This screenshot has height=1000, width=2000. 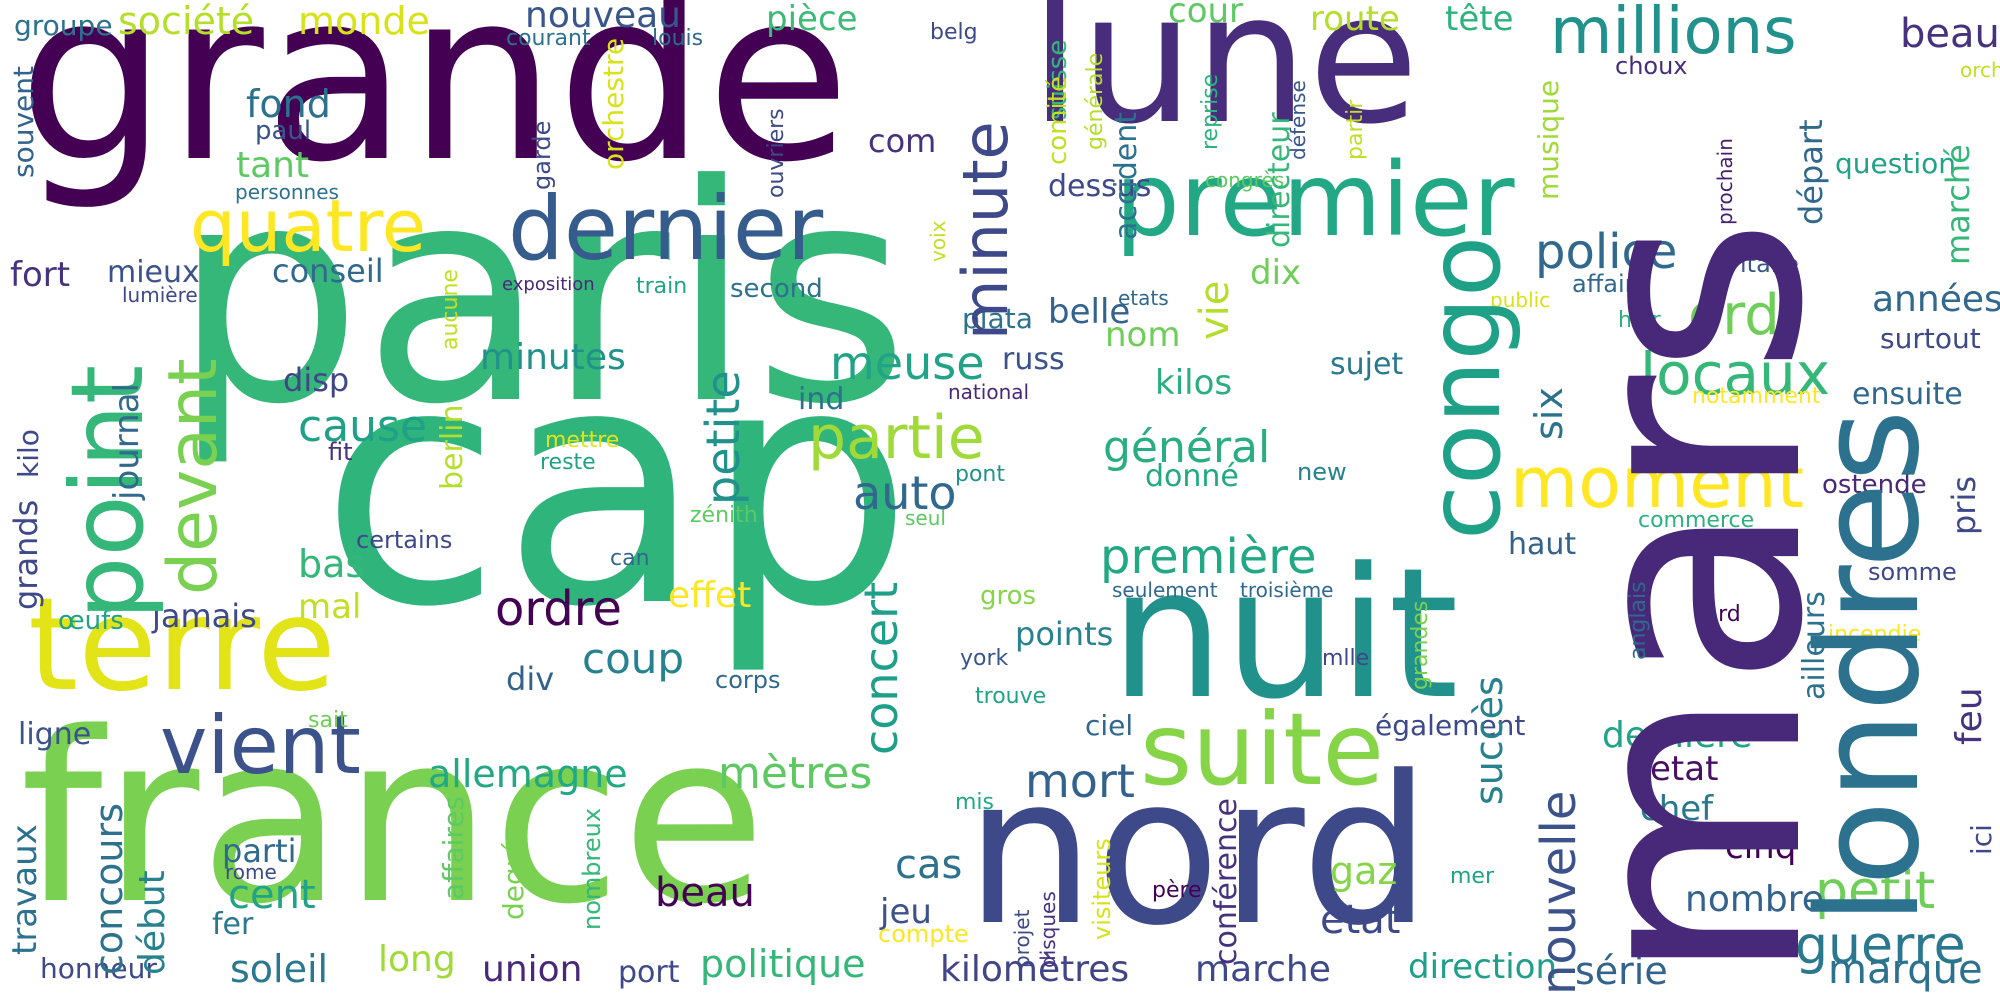 What do you see at coordinates (954, 32) in the screenshot?
I see `word-belg: belg` at bounding box center [954, 32].